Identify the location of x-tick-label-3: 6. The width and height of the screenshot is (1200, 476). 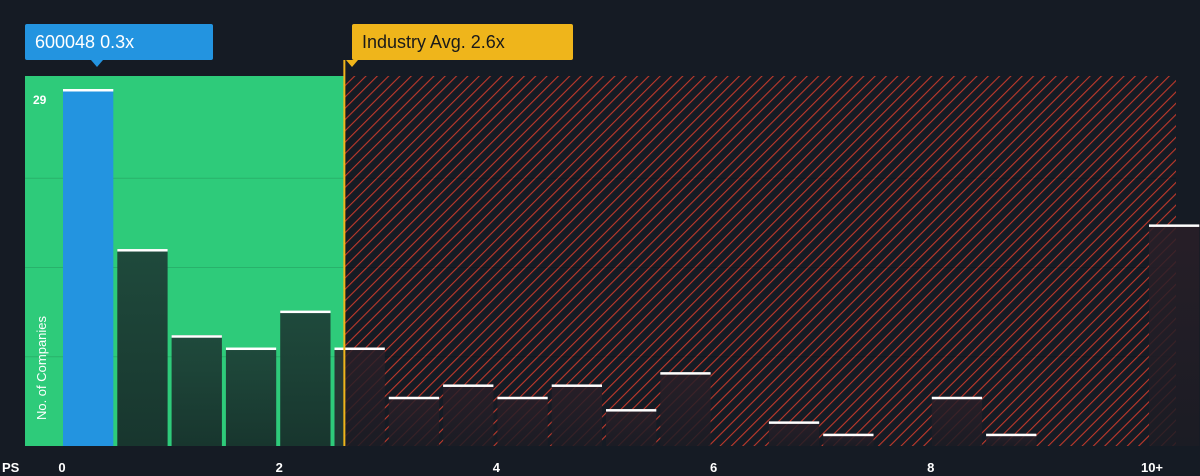
(713, 467).